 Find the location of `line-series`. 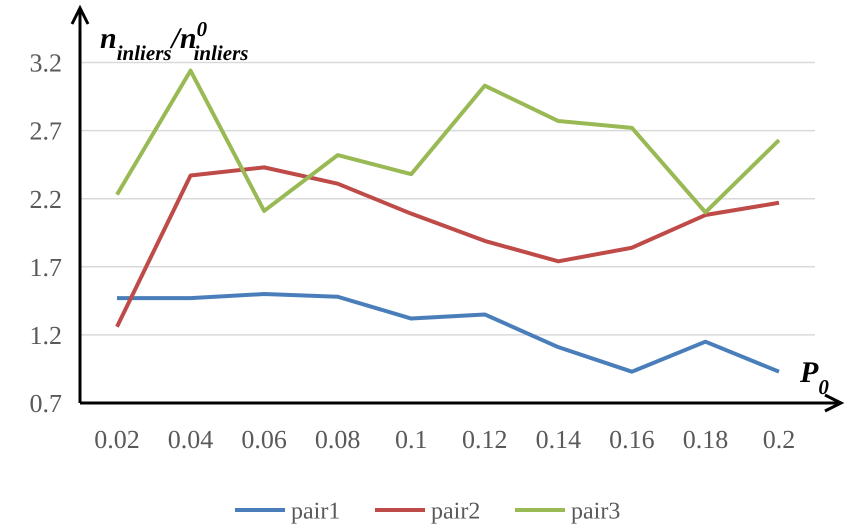

line-series is located at coordinates (448, 333).